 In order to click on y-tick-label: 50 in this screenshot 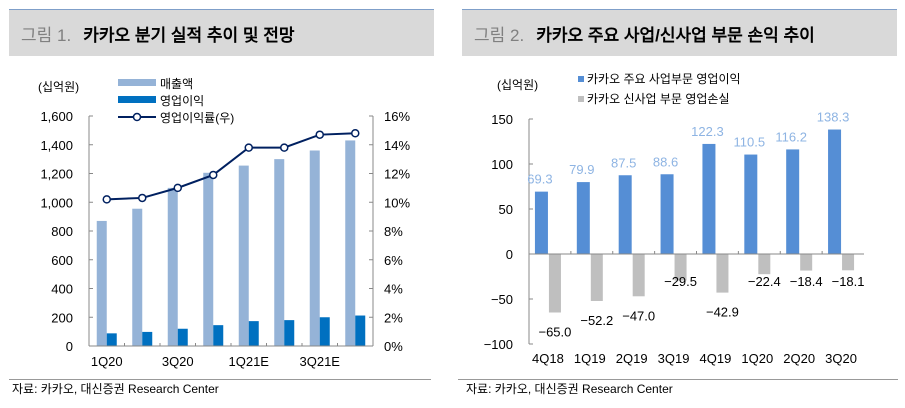, I will do `click(506, 209)`.